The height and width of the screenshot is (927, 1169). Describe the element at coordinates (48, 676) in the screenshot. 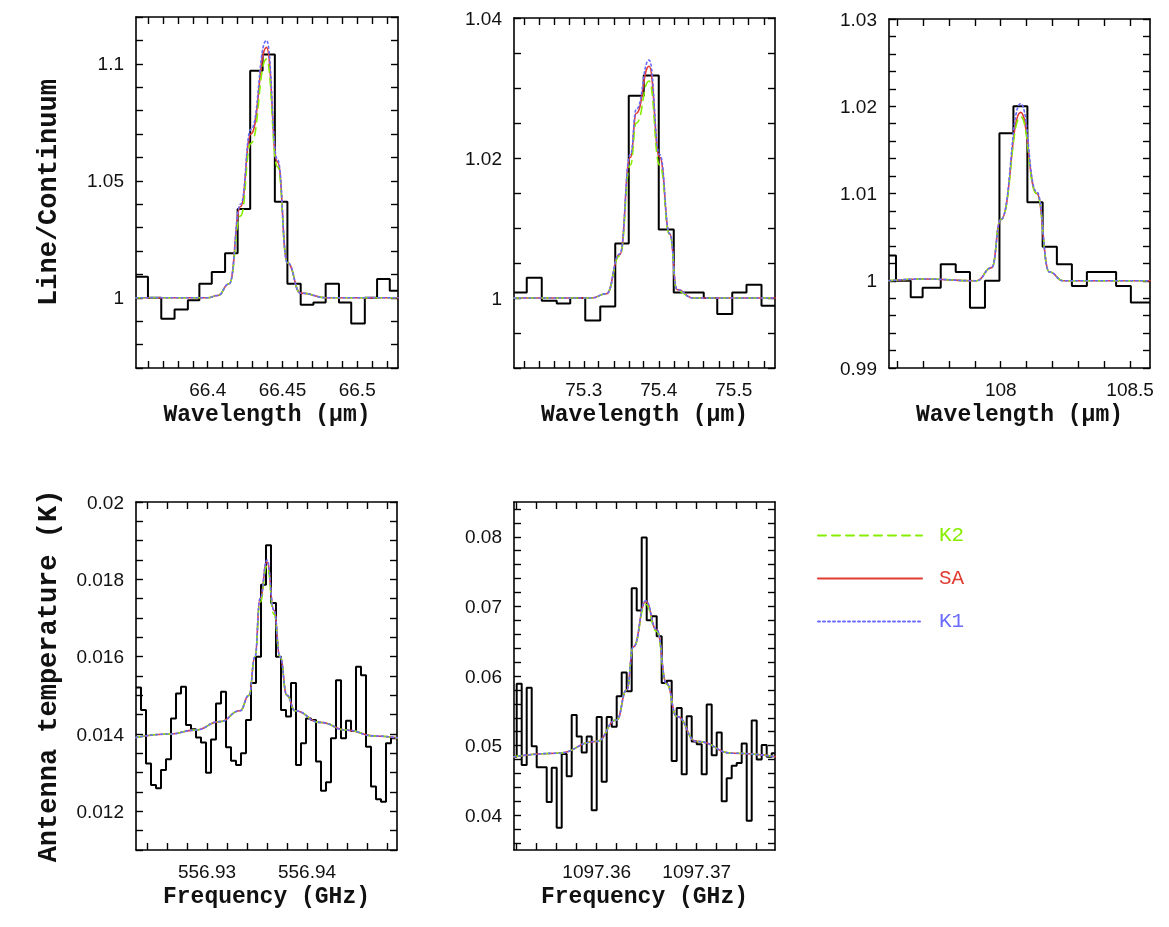

I see `y-axis-title: Antenna temperature (K)` at that location.